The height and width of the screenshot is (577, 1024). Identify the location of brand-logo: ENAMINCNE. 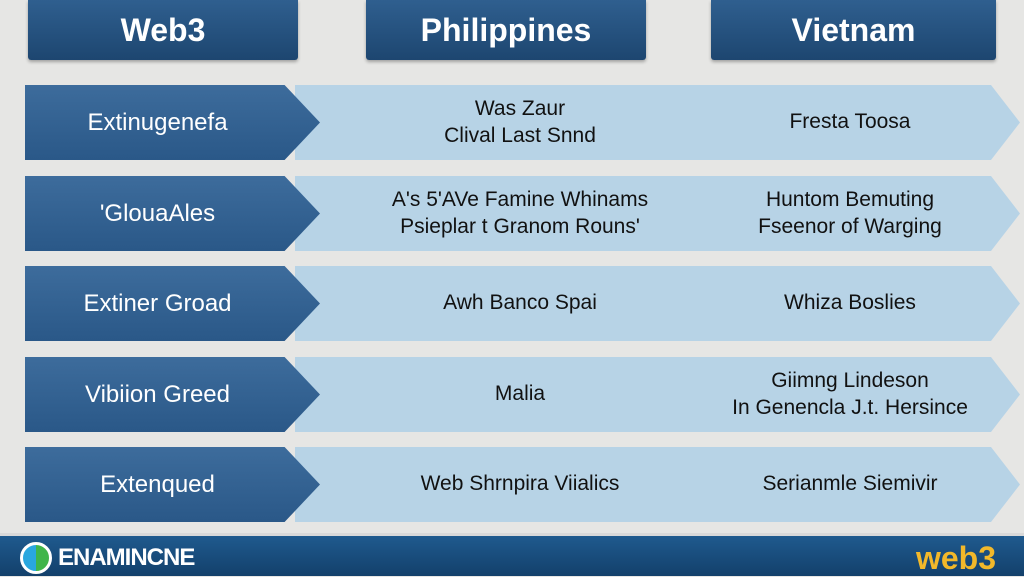
(107, 558).